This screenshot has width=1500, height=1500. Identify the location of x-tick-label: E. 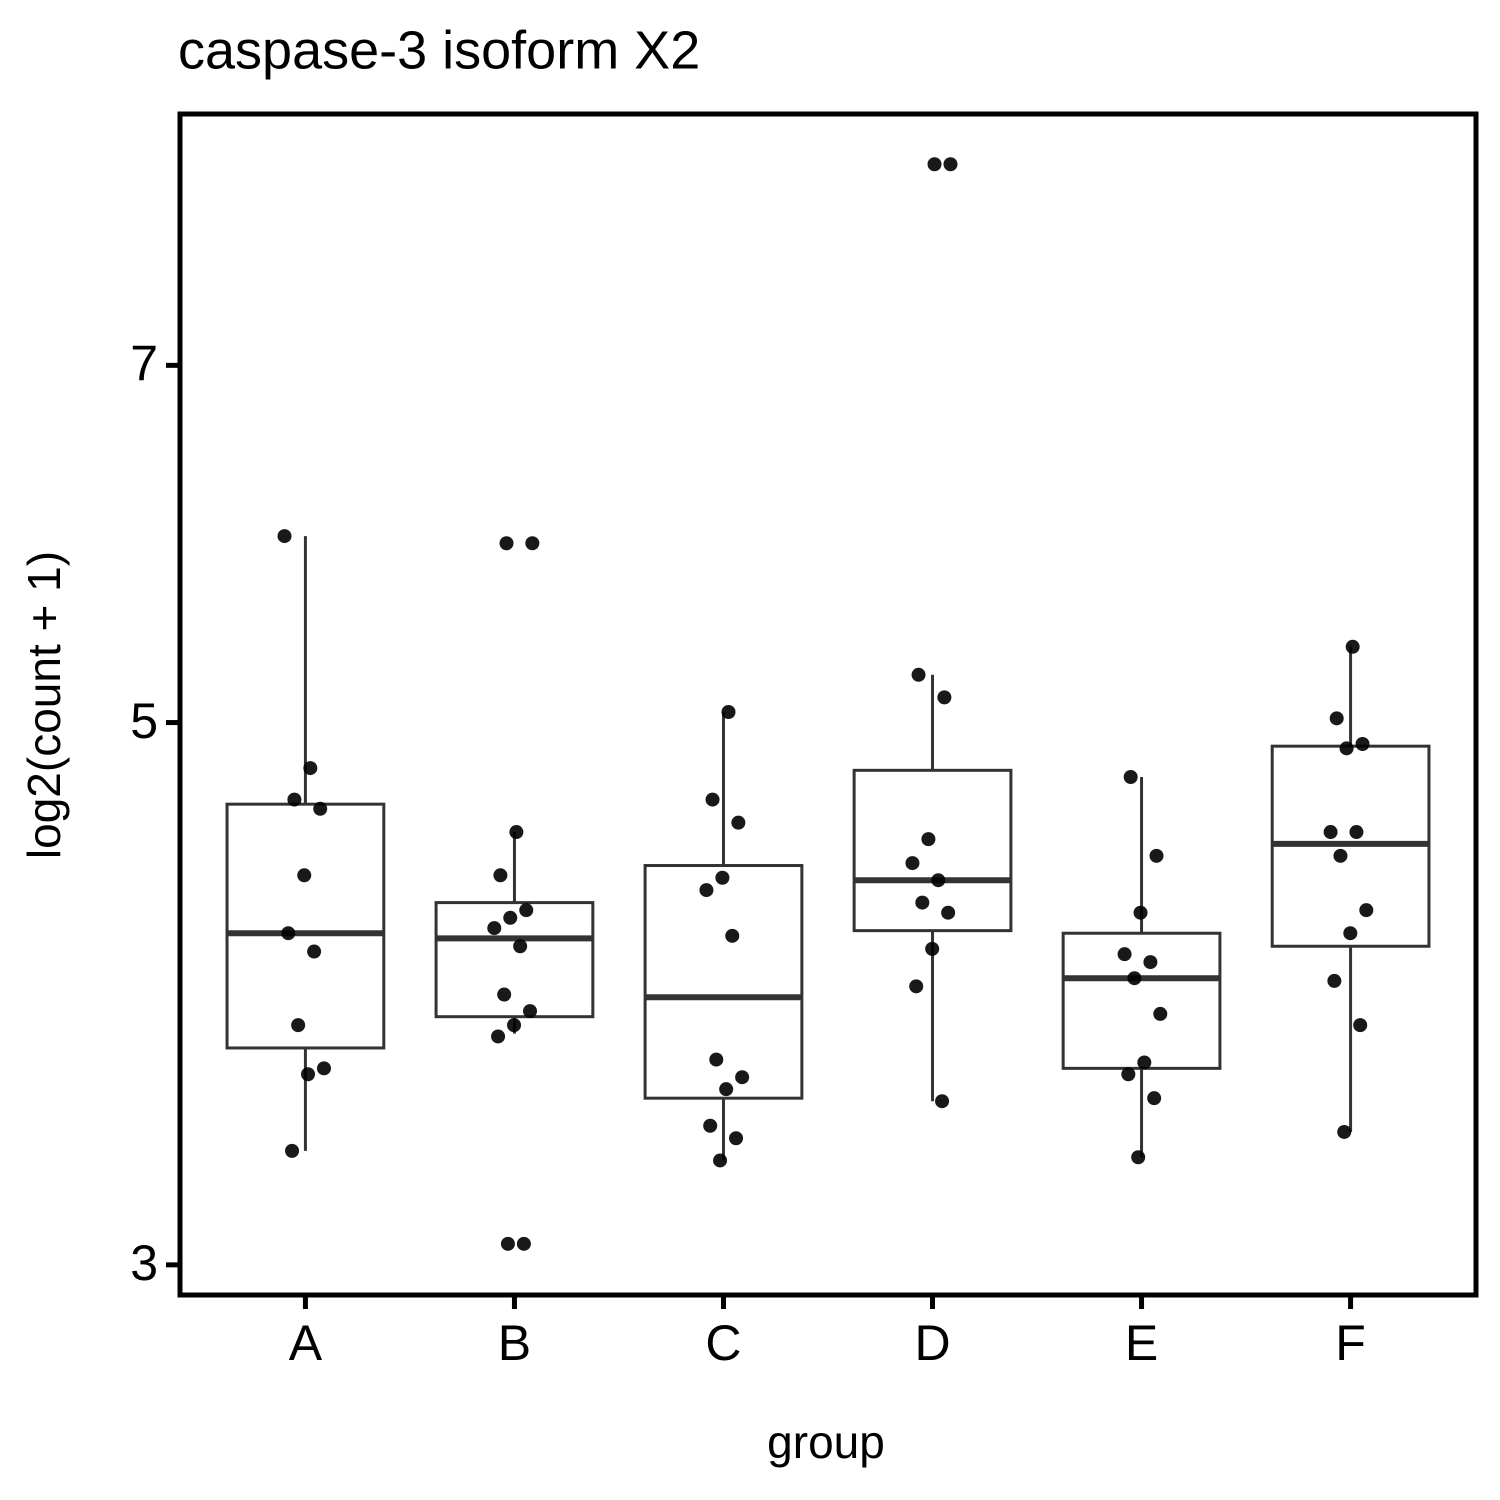
(1141, 1343).